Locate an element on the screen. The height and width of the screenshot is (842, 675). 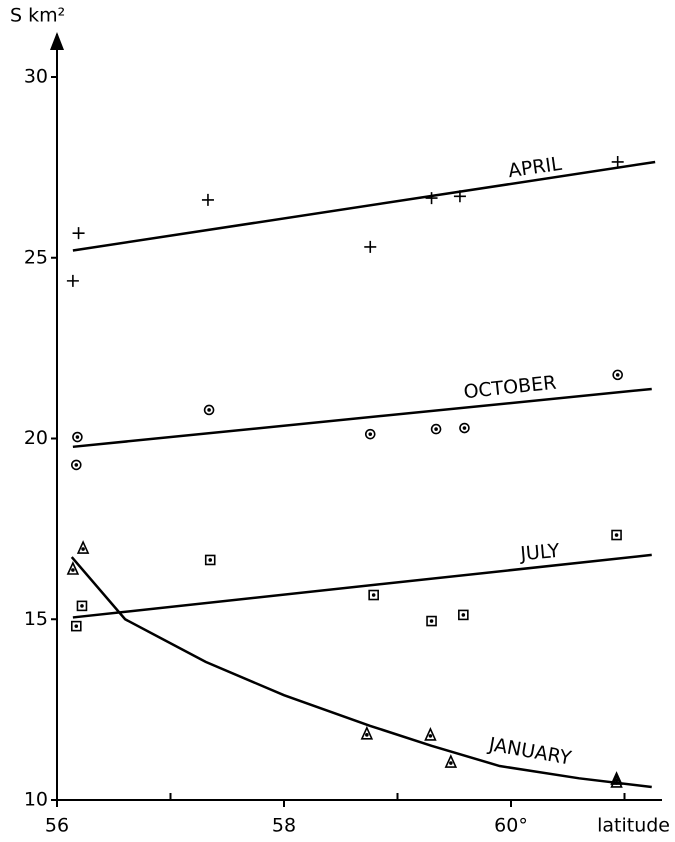
y-arrow is located at coordinates (57, 41).